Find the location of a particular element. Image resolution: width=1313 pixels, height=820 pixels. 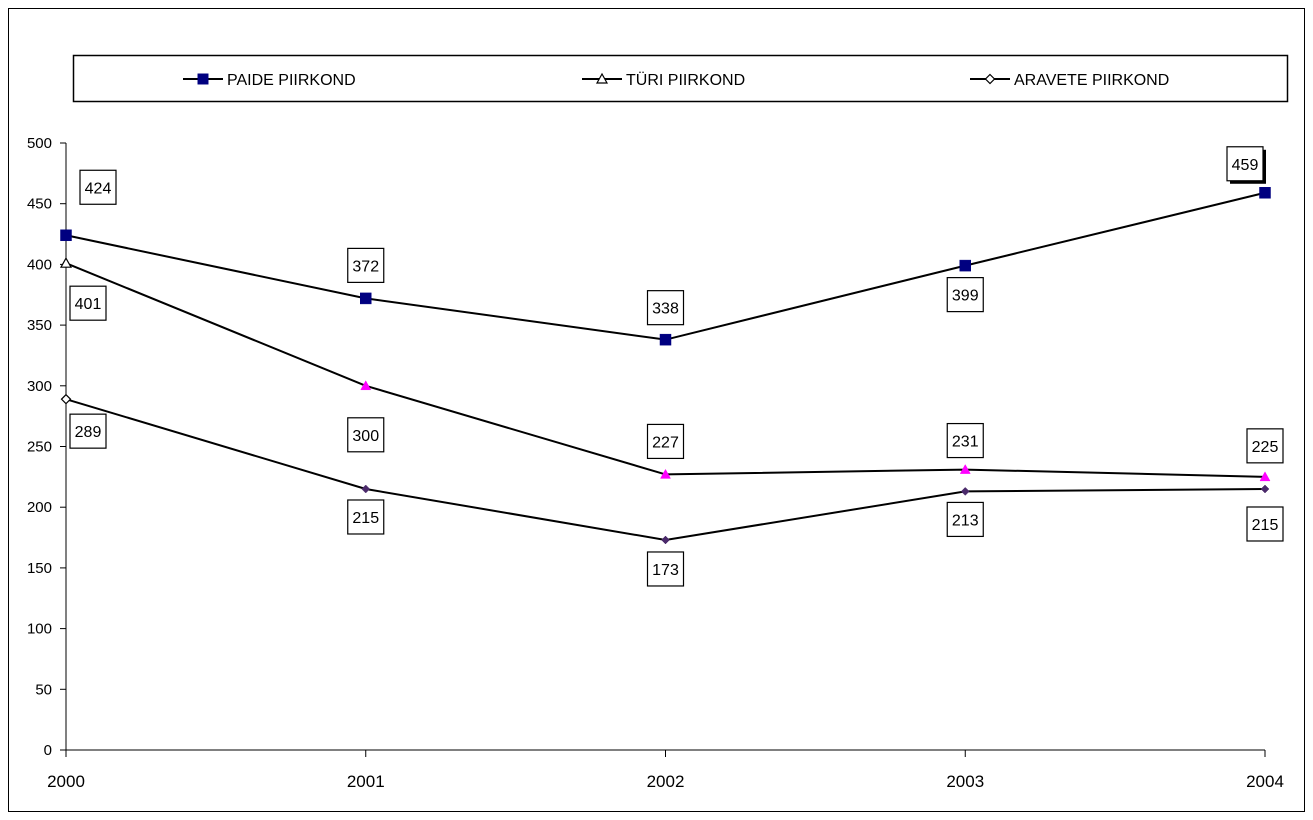

legend-label: ARAVETE PIIRKOND is located at coordinates (1091, 80).